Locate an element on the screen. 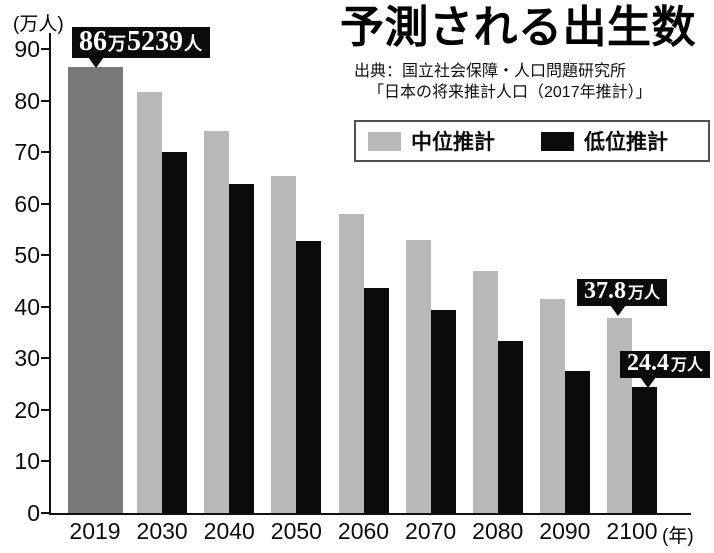 The height and width of the screenshot is (553, 714). bar-medium-2050 is located at coordinates (284, 344).